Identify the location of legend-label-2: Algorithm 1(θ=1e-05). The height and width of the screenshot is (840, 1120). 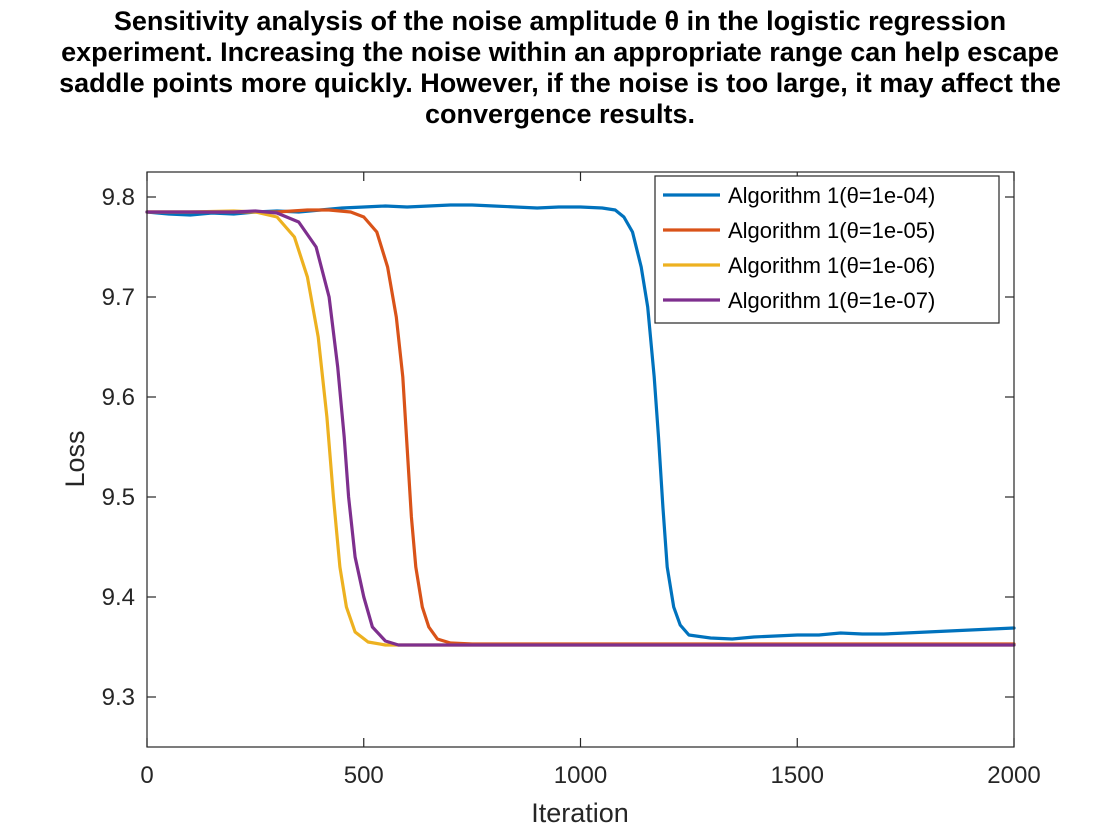
(831, 230).